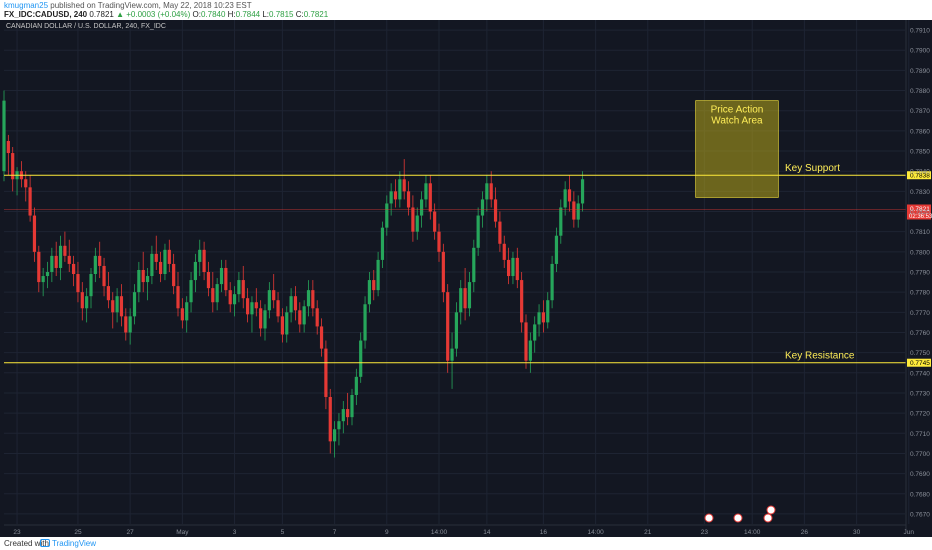 This screenshot has width=932, height=550. I want to click on x-tick-label: 25, so click(78, 532).